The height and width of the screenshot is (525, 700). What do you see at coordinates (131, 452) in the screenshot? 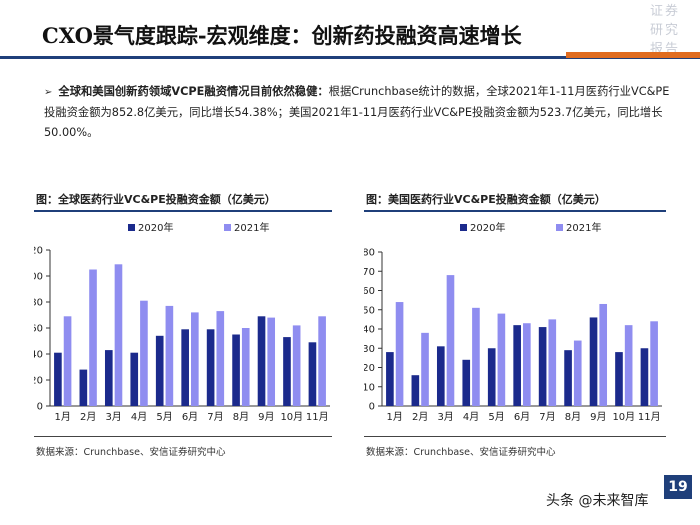
I see `chart-source-global: 数据来源：Crunchbase、安信证券研究中心` at bounding box center [131, 452].